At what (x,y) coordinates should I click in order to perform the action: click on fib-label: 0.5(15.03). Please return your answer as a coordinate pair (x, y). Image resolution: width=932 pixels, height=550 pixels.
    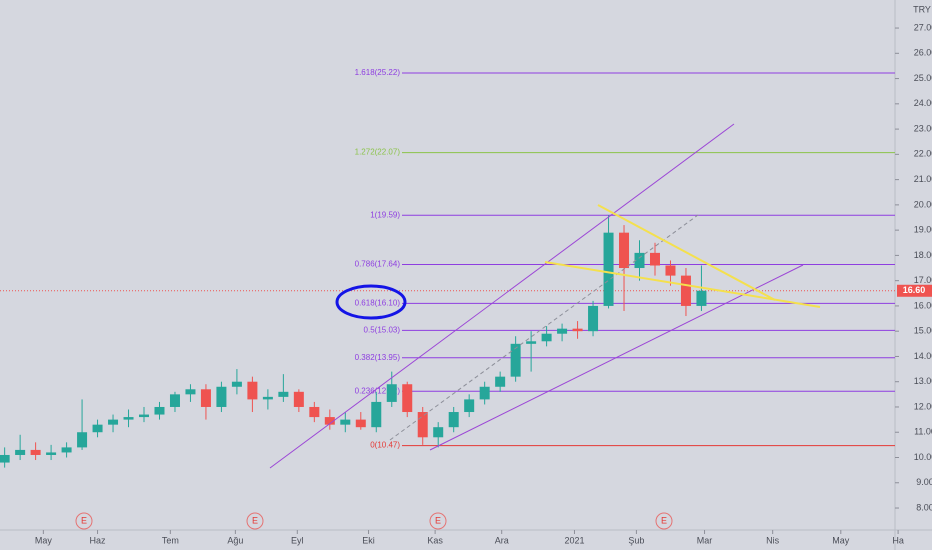
    Looking at the image, I should click on (382, 330).